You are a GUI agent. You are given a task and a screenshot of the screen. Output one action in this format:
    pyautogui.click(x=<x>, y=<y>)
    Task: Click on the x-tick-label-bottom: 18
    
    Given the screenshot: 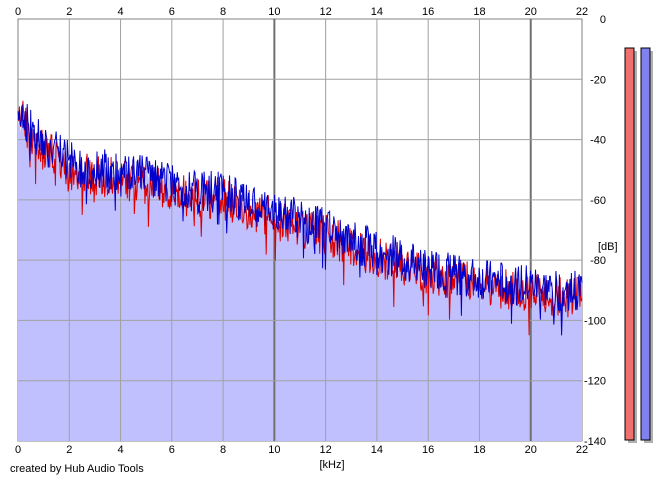 What is the action you would take?
    pyautogui.click(x=479, y=450)
    